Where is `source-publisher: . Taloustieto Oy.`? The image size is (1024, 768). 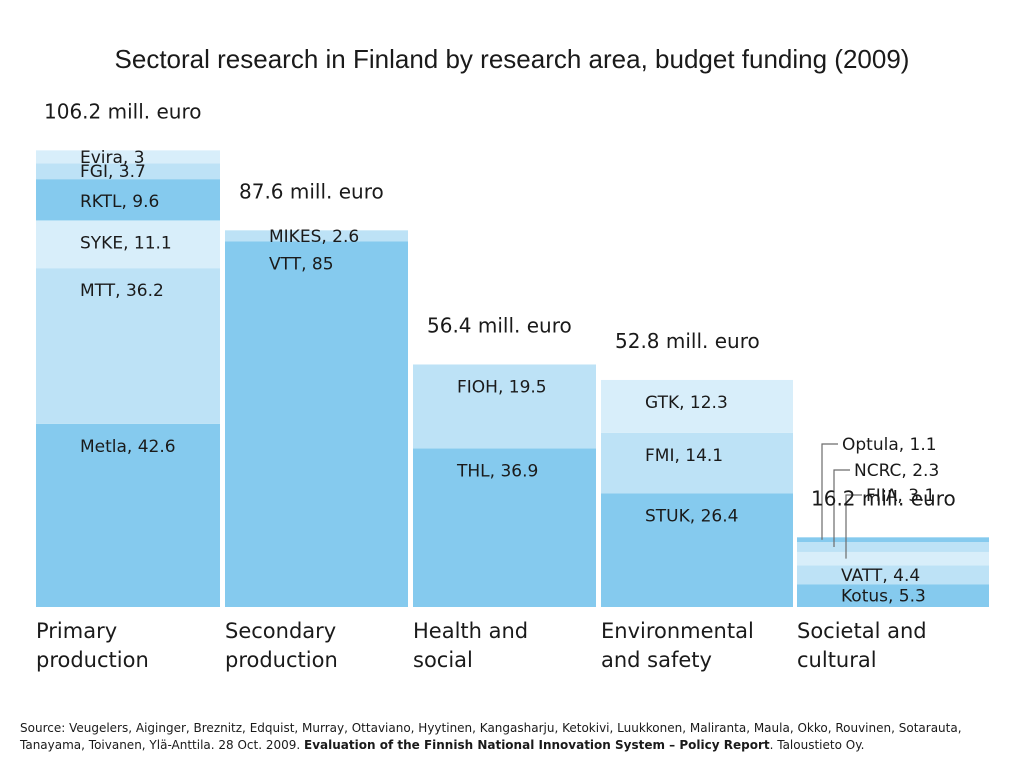 source-publisher: . Taloustieto Oy. is located at coordinates (817, 745).